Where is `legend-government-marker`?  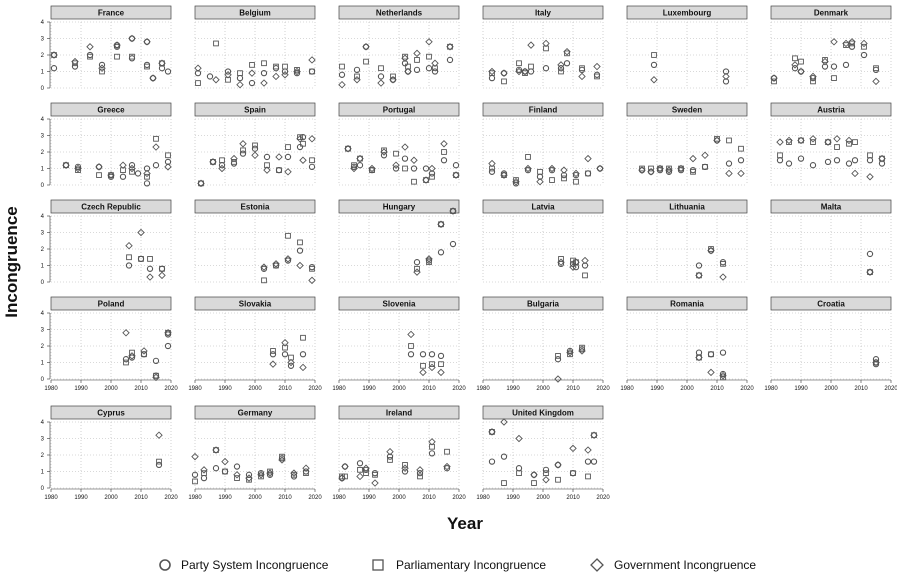 legend-government-marker is located at coordinates (597, 565).